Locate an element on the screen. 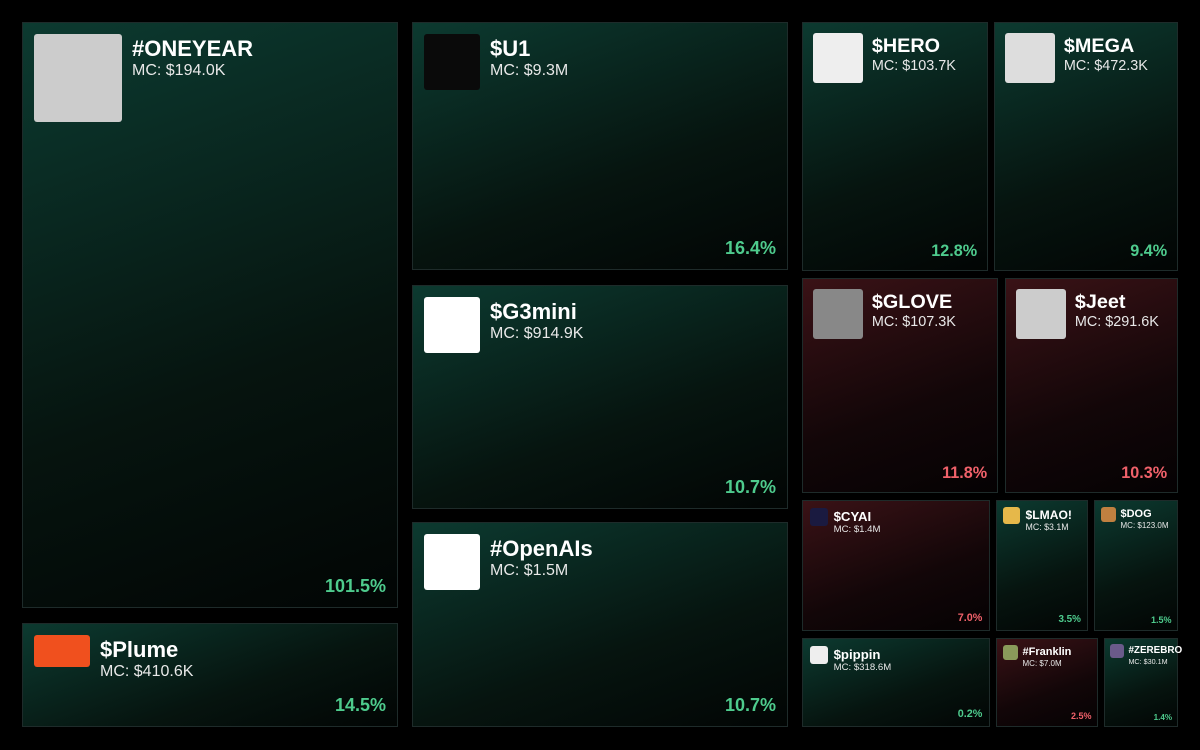 Image resolution: width=1200 pixels, height=750 pixels. tile: #Franklin MC: $7.0M 2.5% is located at coordinates (1047, 682).